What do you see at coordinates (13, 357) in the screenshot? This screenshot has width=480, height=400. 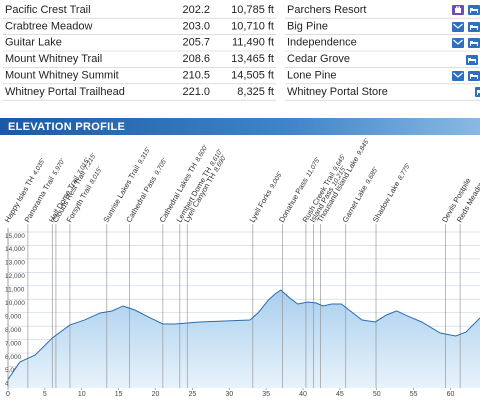 I see `y-tick-label: 6,000` at bounding box center [13, 357].